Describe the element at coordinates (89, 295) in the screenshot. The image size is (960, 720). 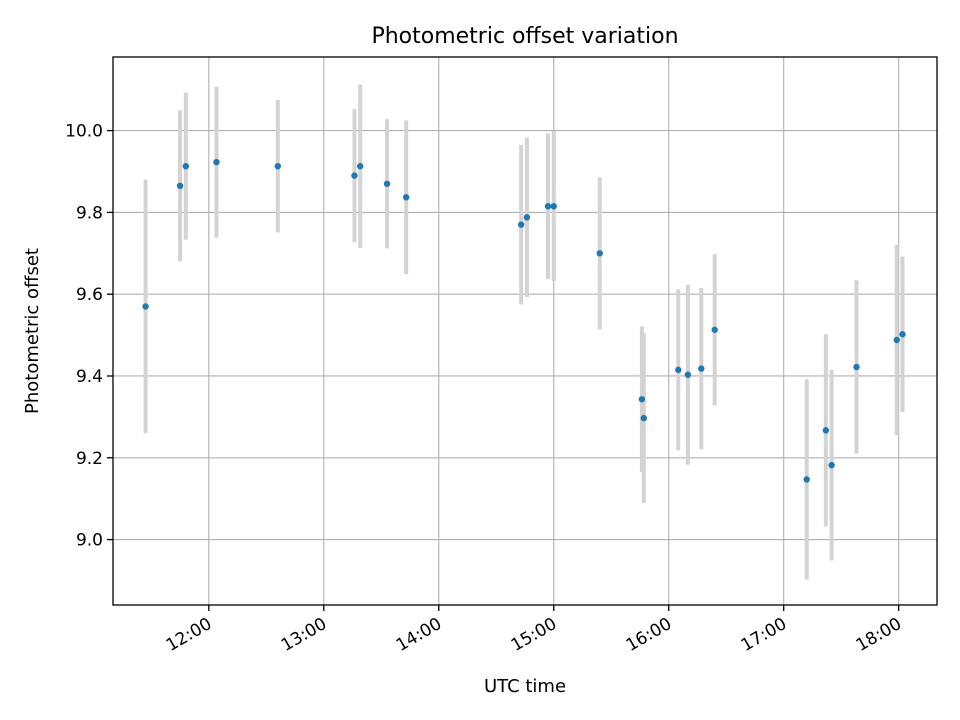
I see `y-tick-label: 9.6` at that location.